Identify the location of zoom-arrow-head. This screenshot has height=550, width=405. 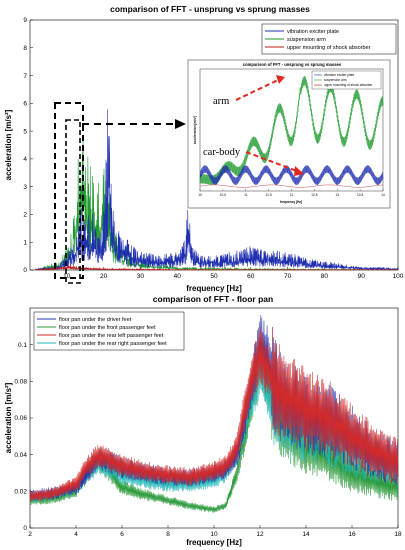
(180, 124).